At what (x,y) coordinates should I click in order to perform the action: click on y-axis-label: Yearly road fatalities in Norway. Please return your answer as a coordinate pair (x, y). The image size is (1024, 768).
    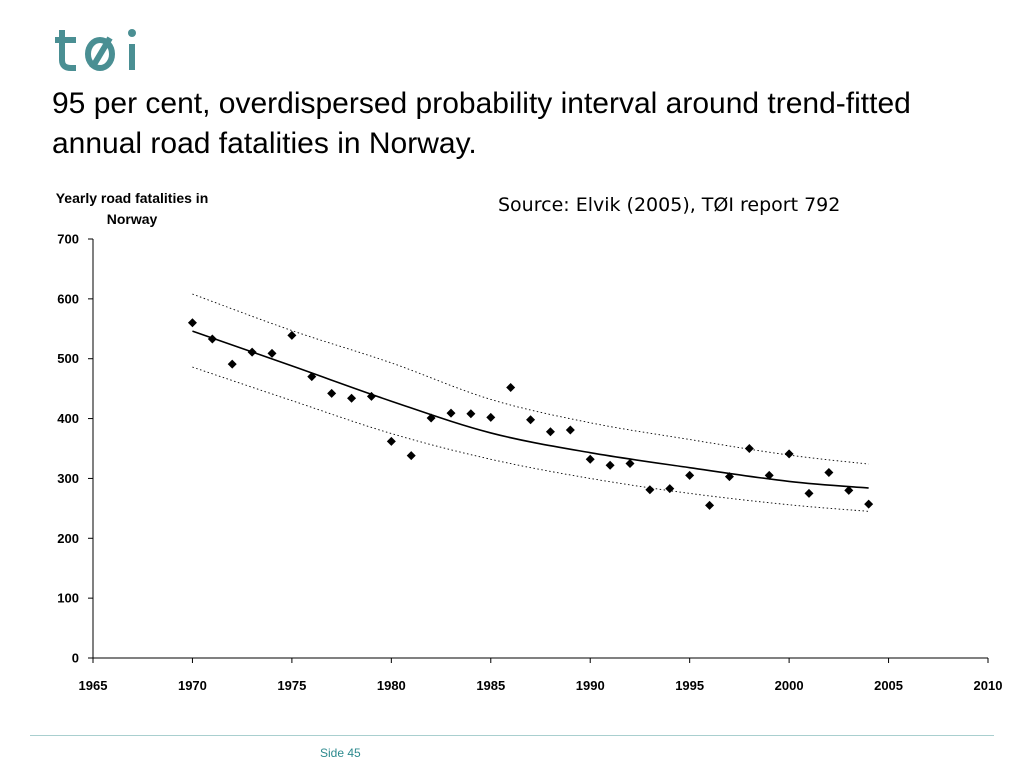
    Looking at the image, I should click on (132, 208).